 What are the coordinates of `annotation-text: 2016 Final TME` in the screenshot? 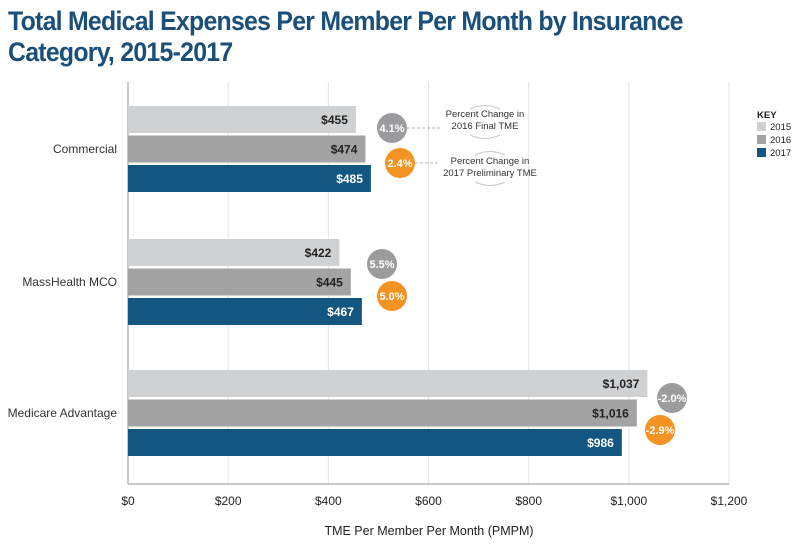 It's located at (485, 126).